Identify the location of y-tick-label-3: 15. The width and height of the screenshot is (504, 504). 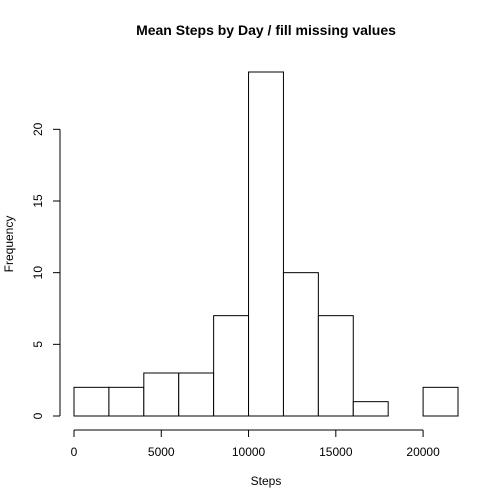
(38, 201).